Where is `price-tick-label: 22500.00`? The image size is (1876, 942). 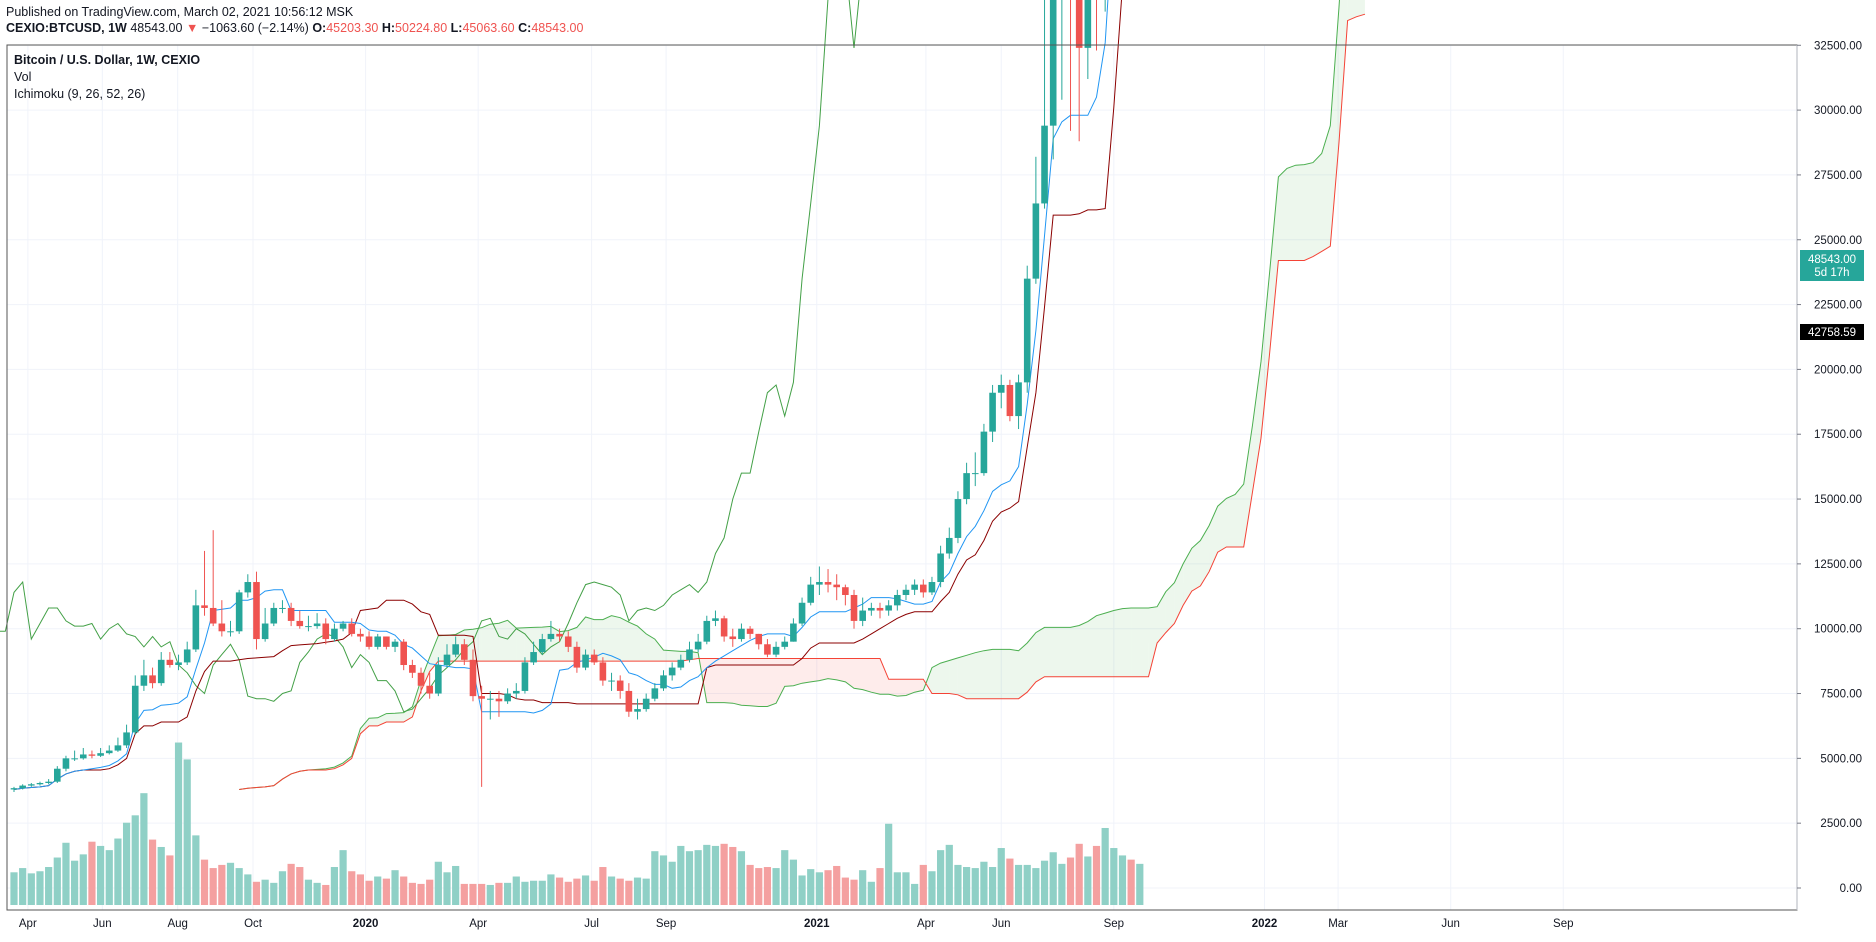
price-tick-label: 22500.00 is located at coordinates (1838, 306).